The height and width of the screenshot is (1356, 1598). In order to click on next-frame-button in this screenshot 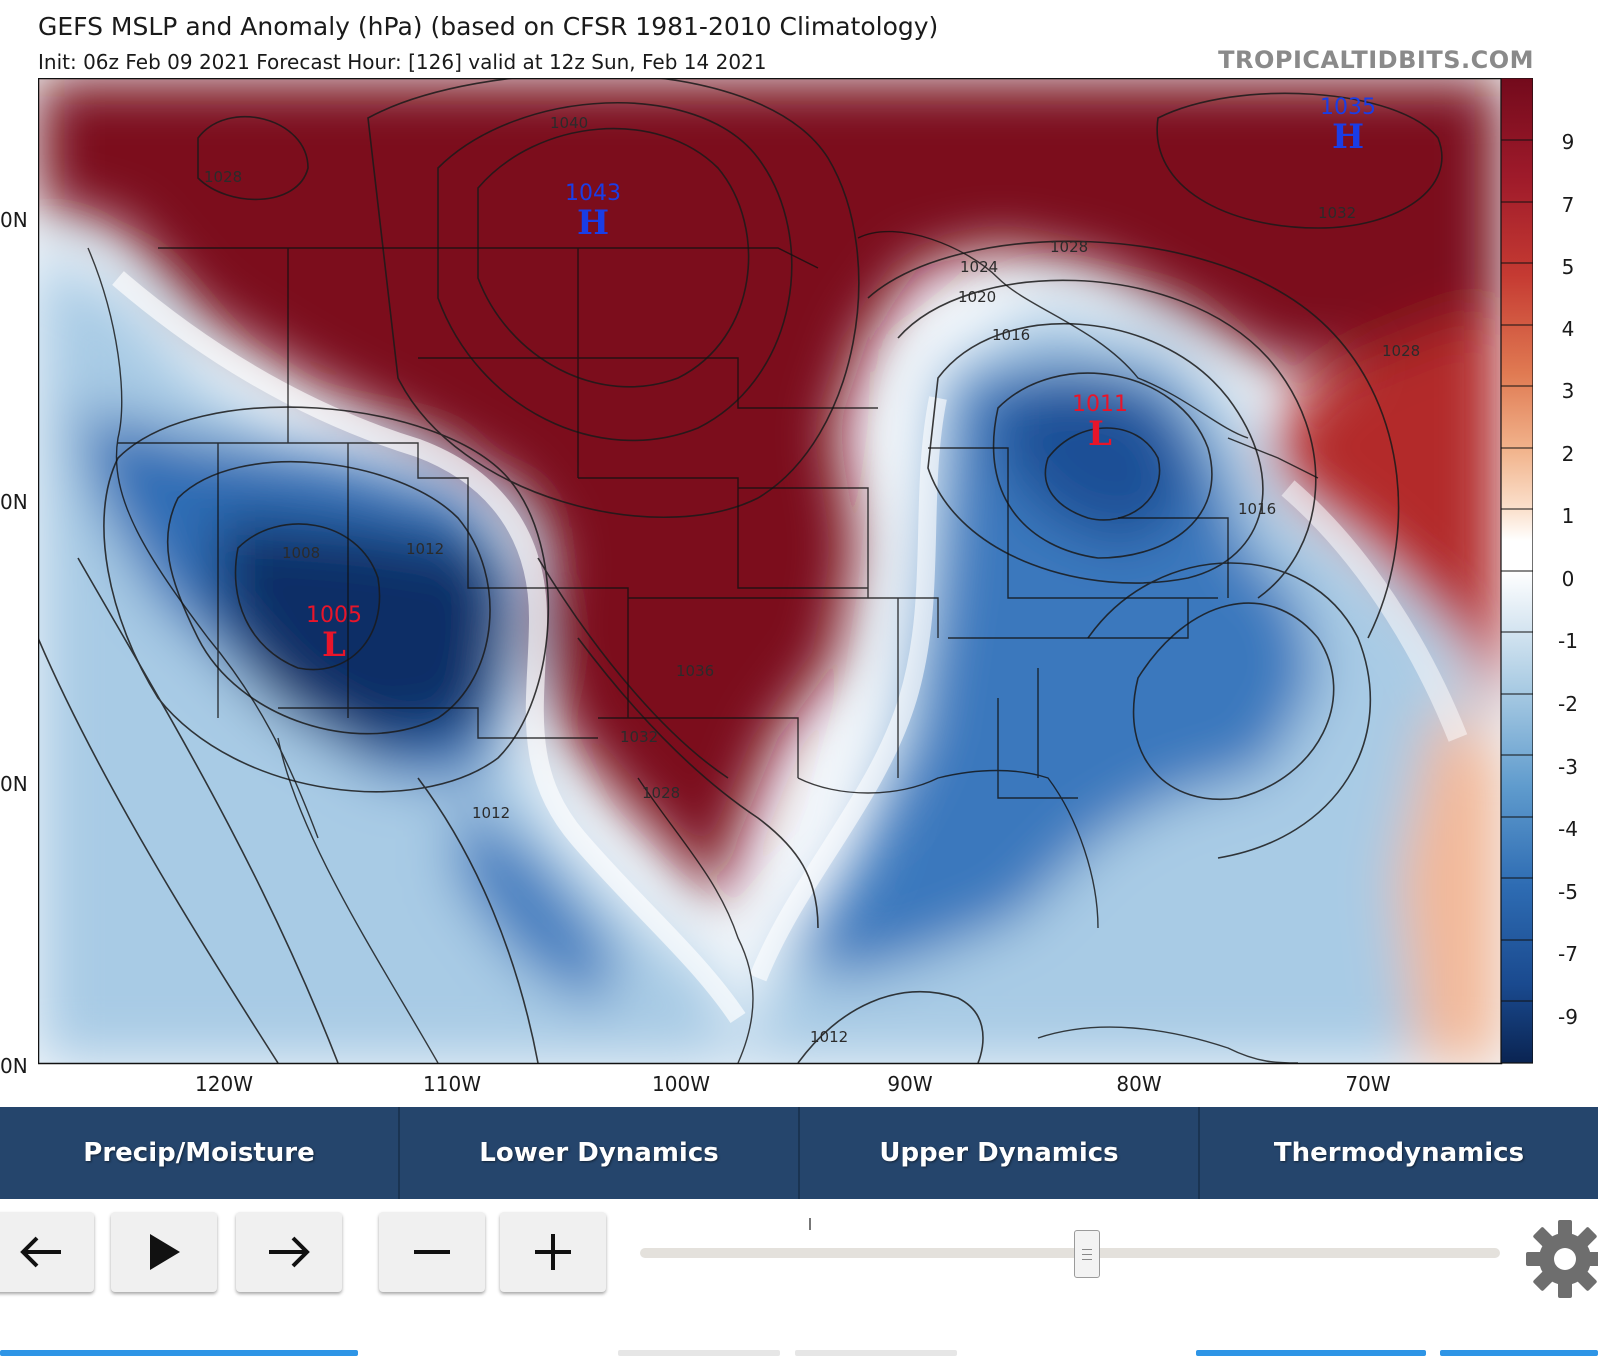, I will do `click(289, 1252)`.